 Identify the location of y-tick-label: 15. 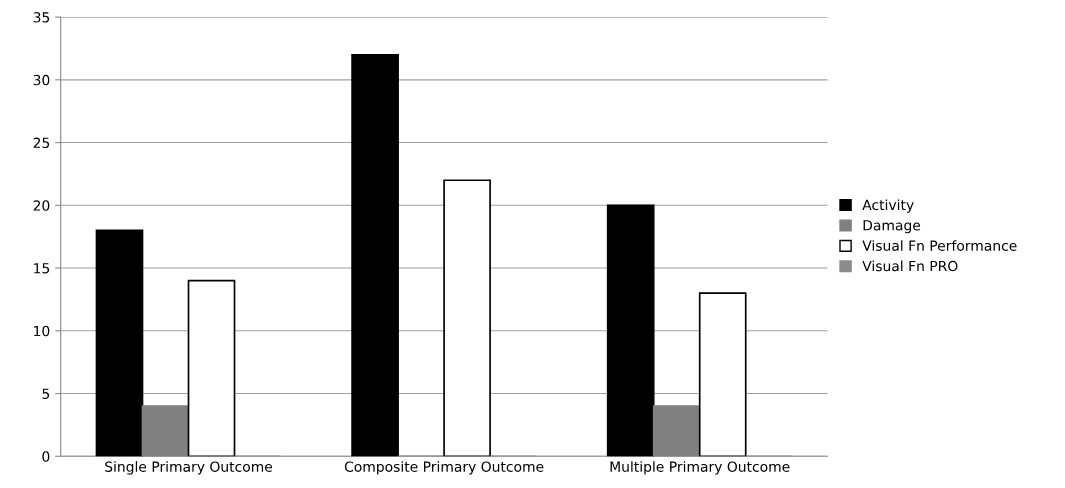
(42, 268).